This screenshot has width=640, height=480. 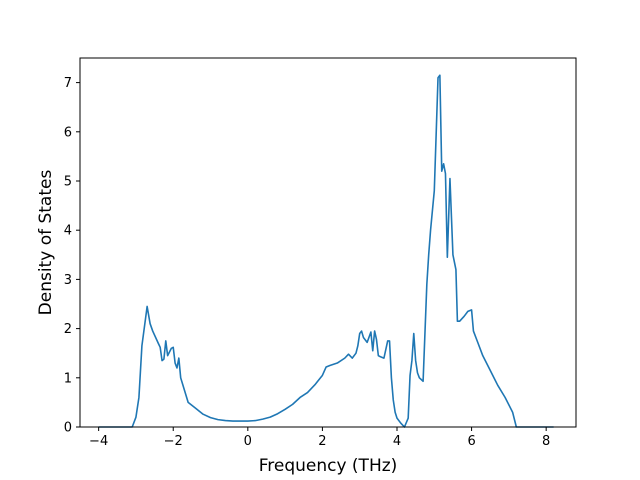 What do you see at coordinates (397, 441) in the screenshot?
I see `x-tick-label: 4` at bounding box center [397, 441].